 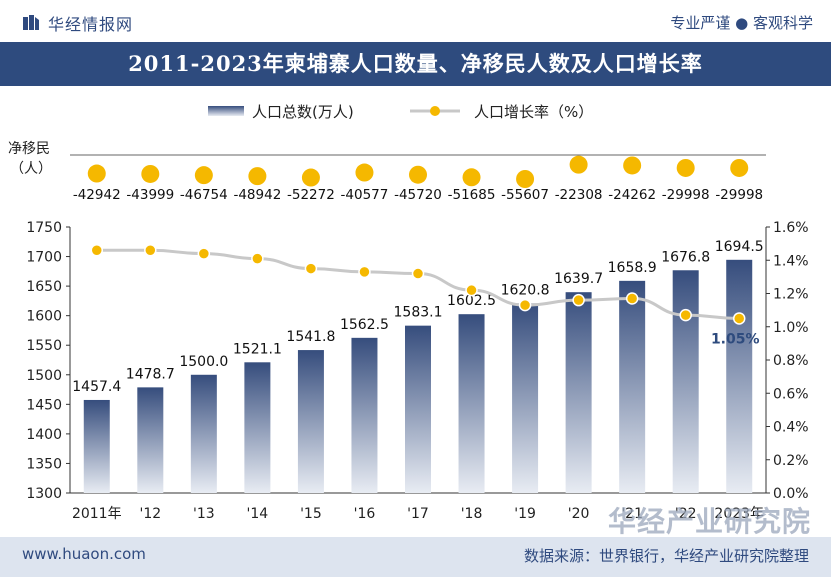 What do you see at coordinates (472, 514) in the screenshot?
I see `x-axis-tick-label: '18` at bounding box center [472, 514].